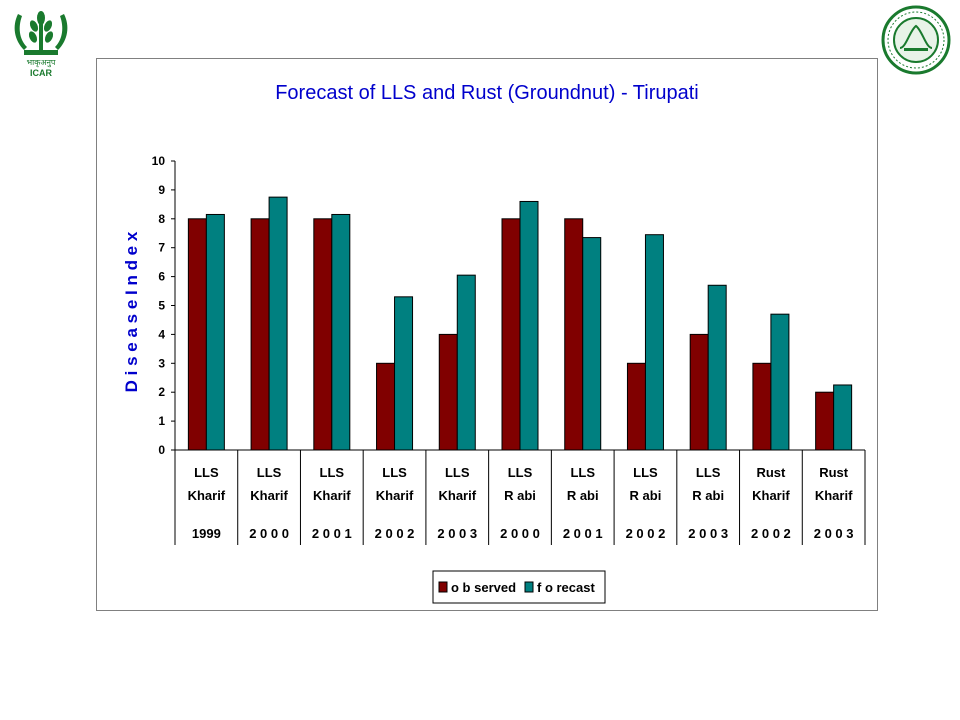 The width and height of the screenshot is (960, 720). I want to click on y-tick-label: 0, so click(161, 450).